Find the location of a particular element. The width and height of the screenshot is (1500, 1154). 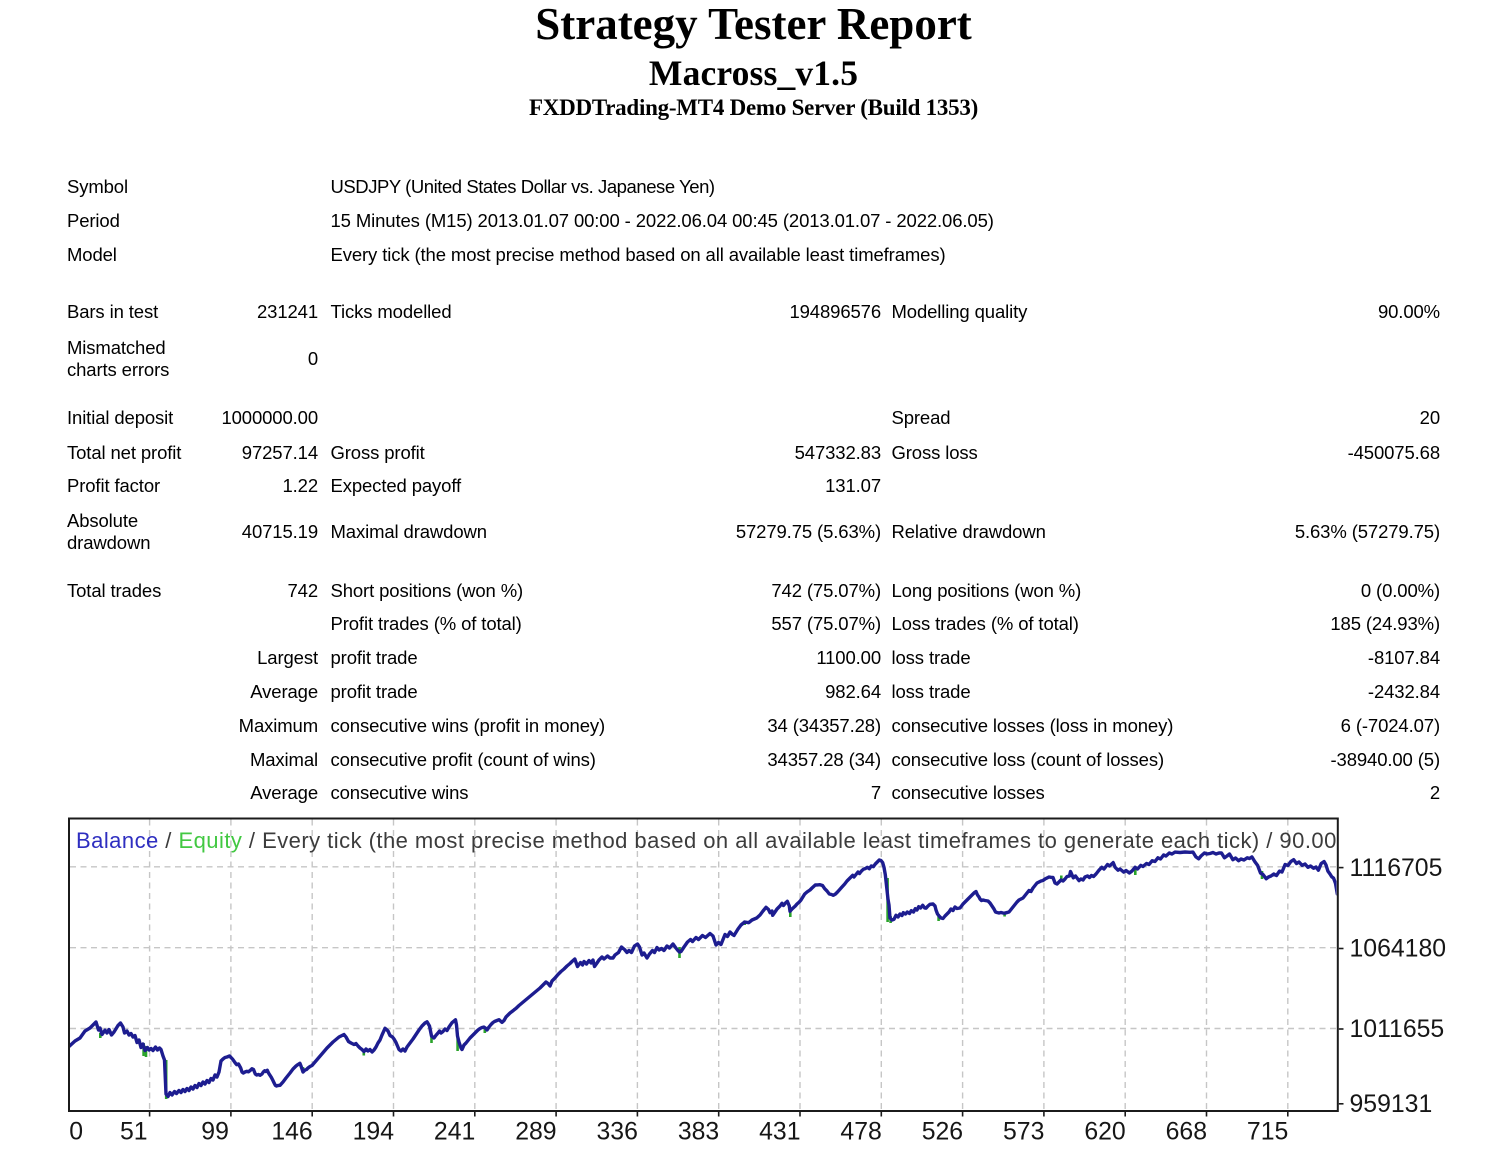

svg-text: 0 is located at coordinates (76, 1132).